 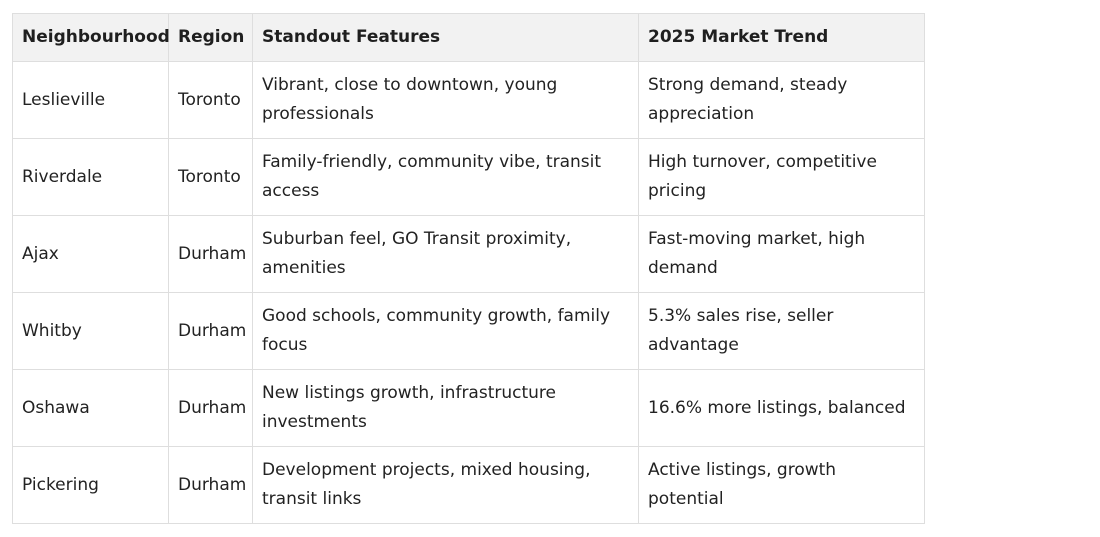 I want to click on cell-trend: Active listings, growth potential, so click(x=781, y=485).